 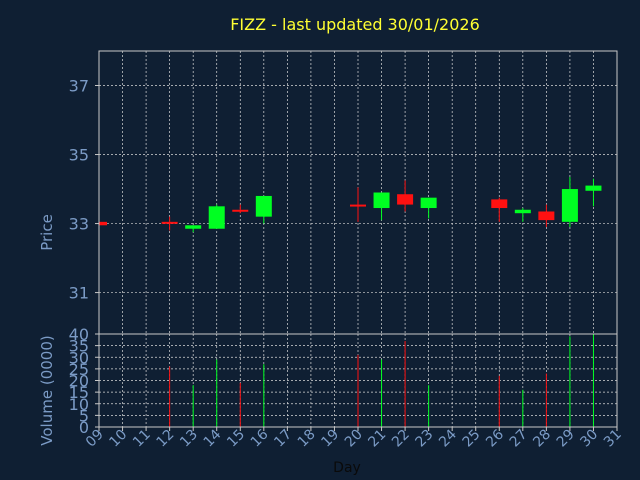 What do you see at coordinates (79, 155) in the screenshot?
I see `price-tick-label: 35` at bounding box center [79, 155].